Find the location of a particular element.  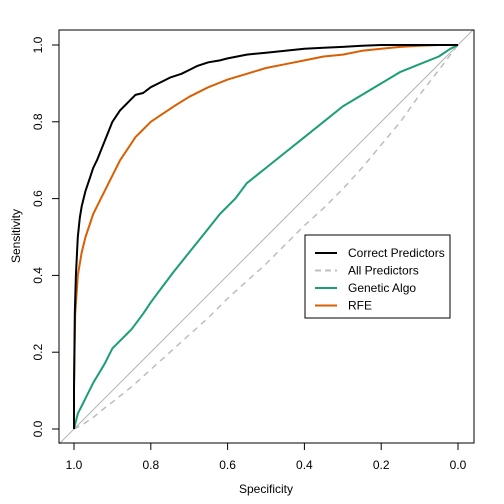

y-tick-label: 0.0 is located at coordinates (38, 428).